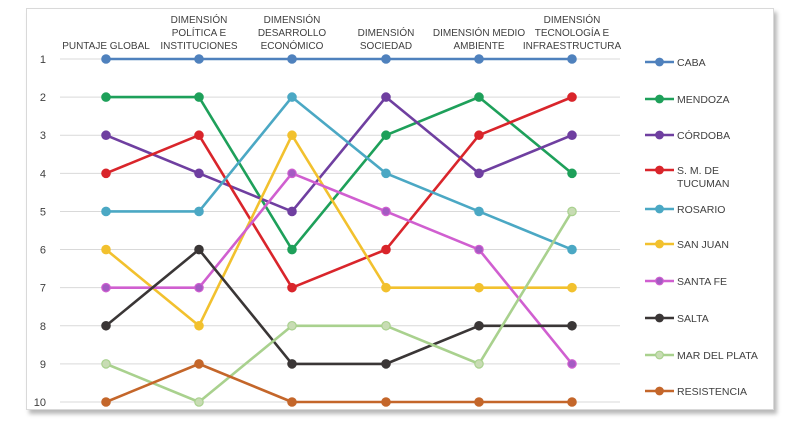  I want to click on category-label-line: AMBIENTE, so click(478, 46).